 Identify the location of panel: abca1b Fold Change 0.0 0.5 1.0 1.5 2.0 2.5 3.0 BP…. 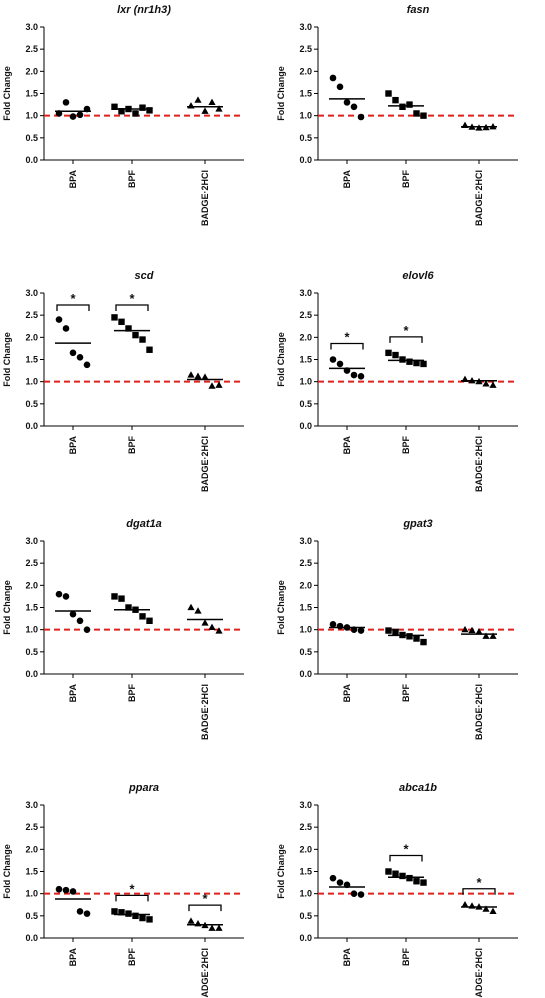
(397, 890).